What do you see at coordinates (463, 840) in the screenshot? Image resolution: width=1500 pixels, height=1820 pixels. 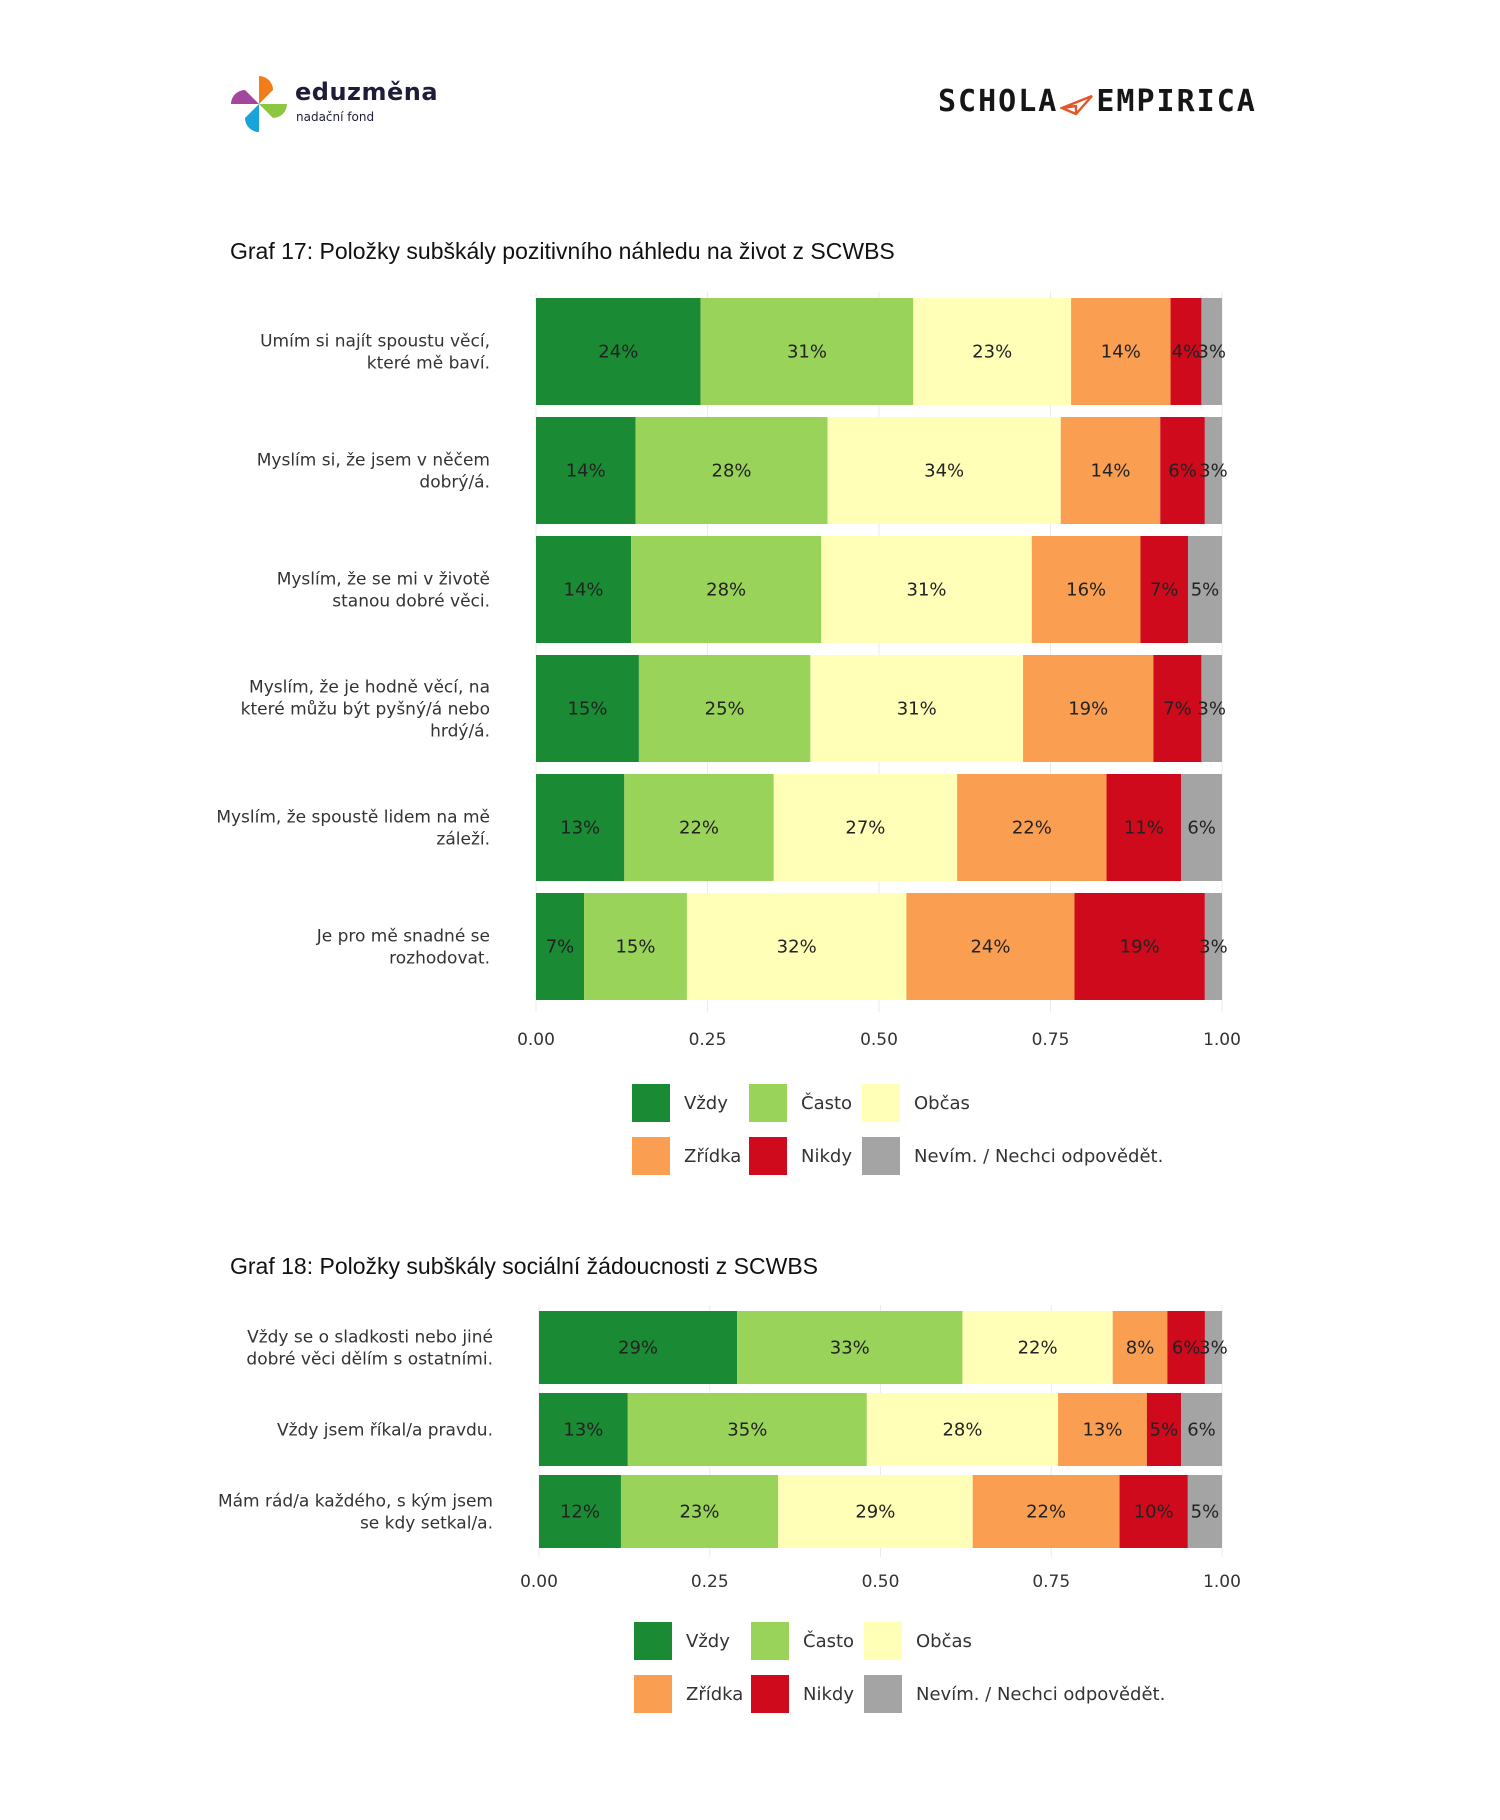 I see `category-label: záleží.` at bounding box center [463, 840].